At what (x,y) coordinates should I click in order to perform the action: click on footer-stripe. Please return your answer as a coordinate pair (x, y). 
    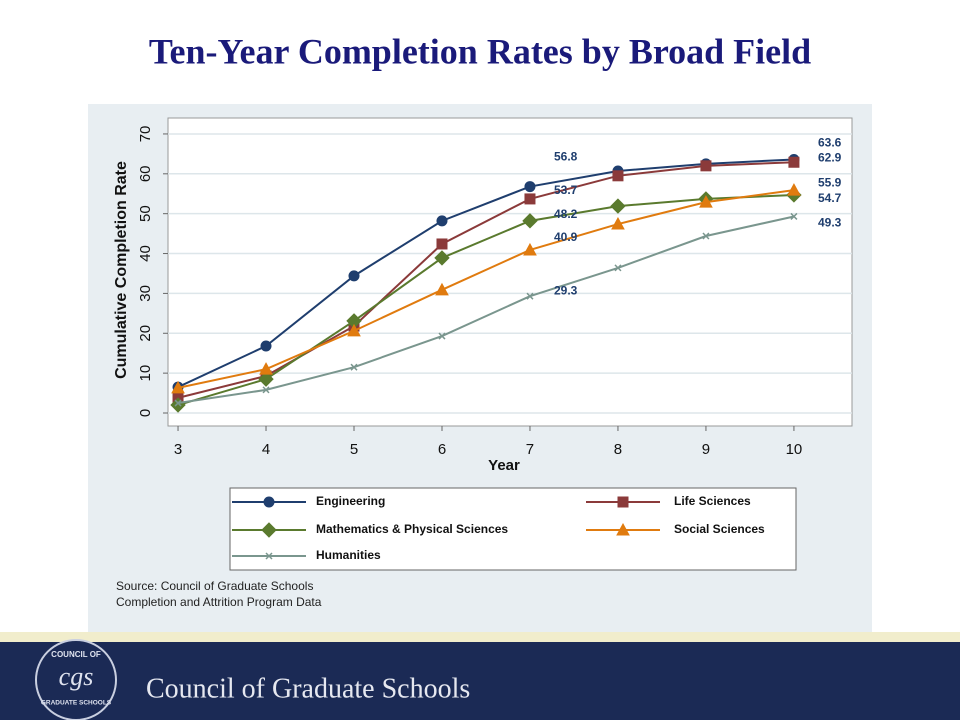
    Looking at the image, I should click on (480, 637).